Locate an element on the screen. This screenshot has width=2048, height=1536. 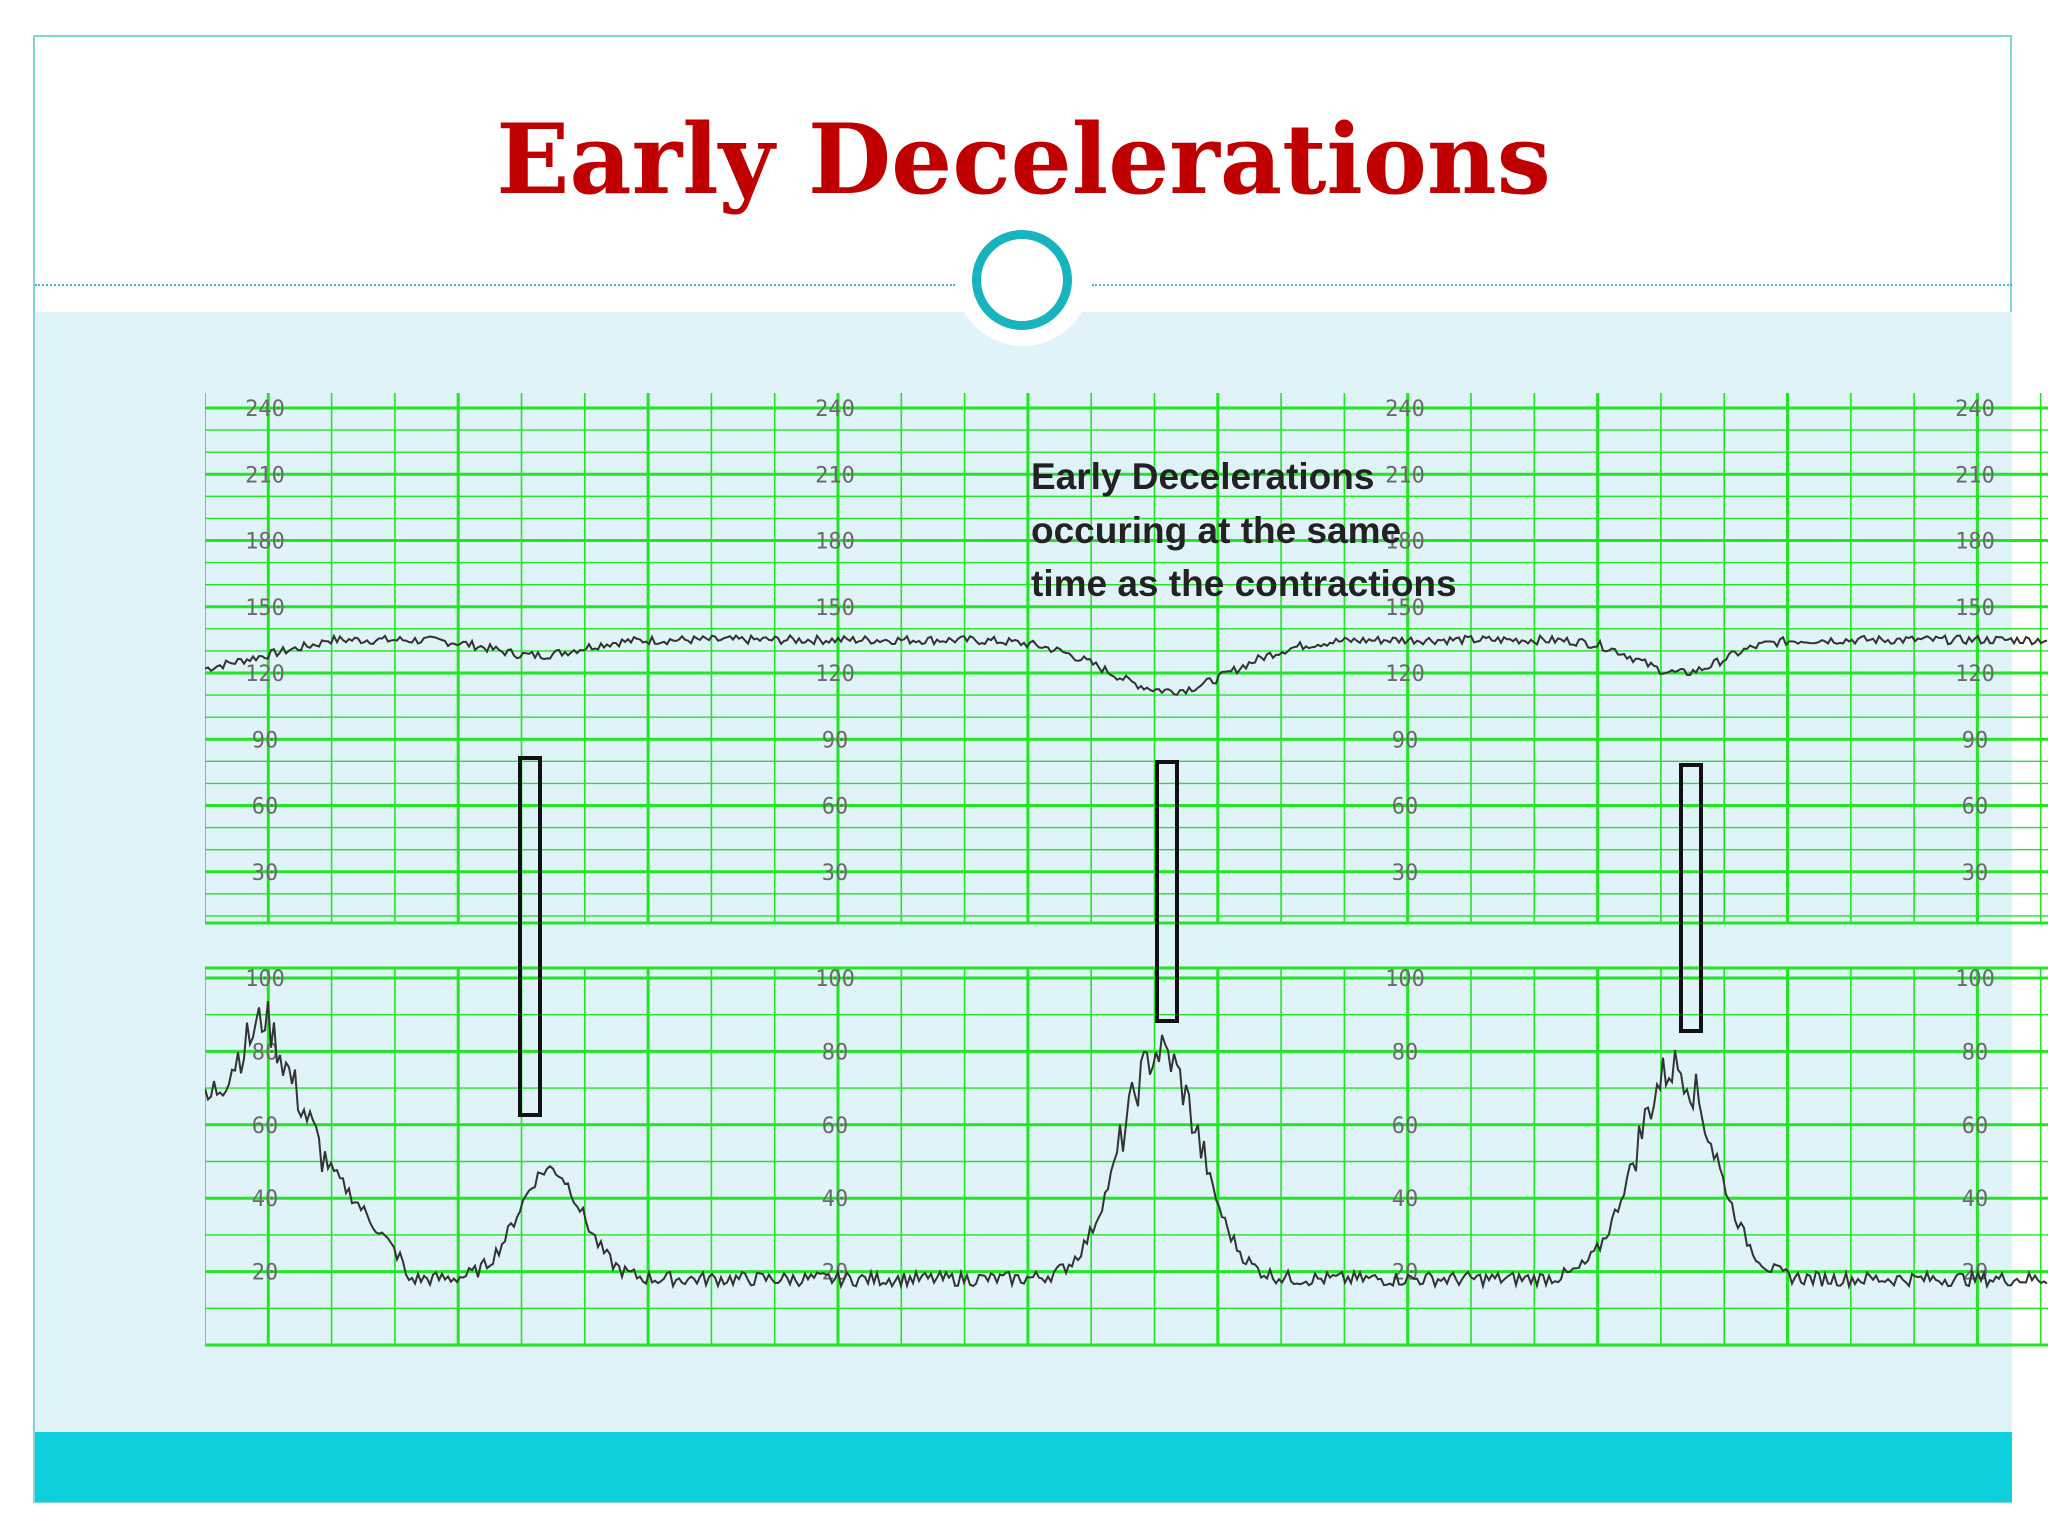
annotation-line-1: Early Decelerations is located at coordinates (1202, 476).